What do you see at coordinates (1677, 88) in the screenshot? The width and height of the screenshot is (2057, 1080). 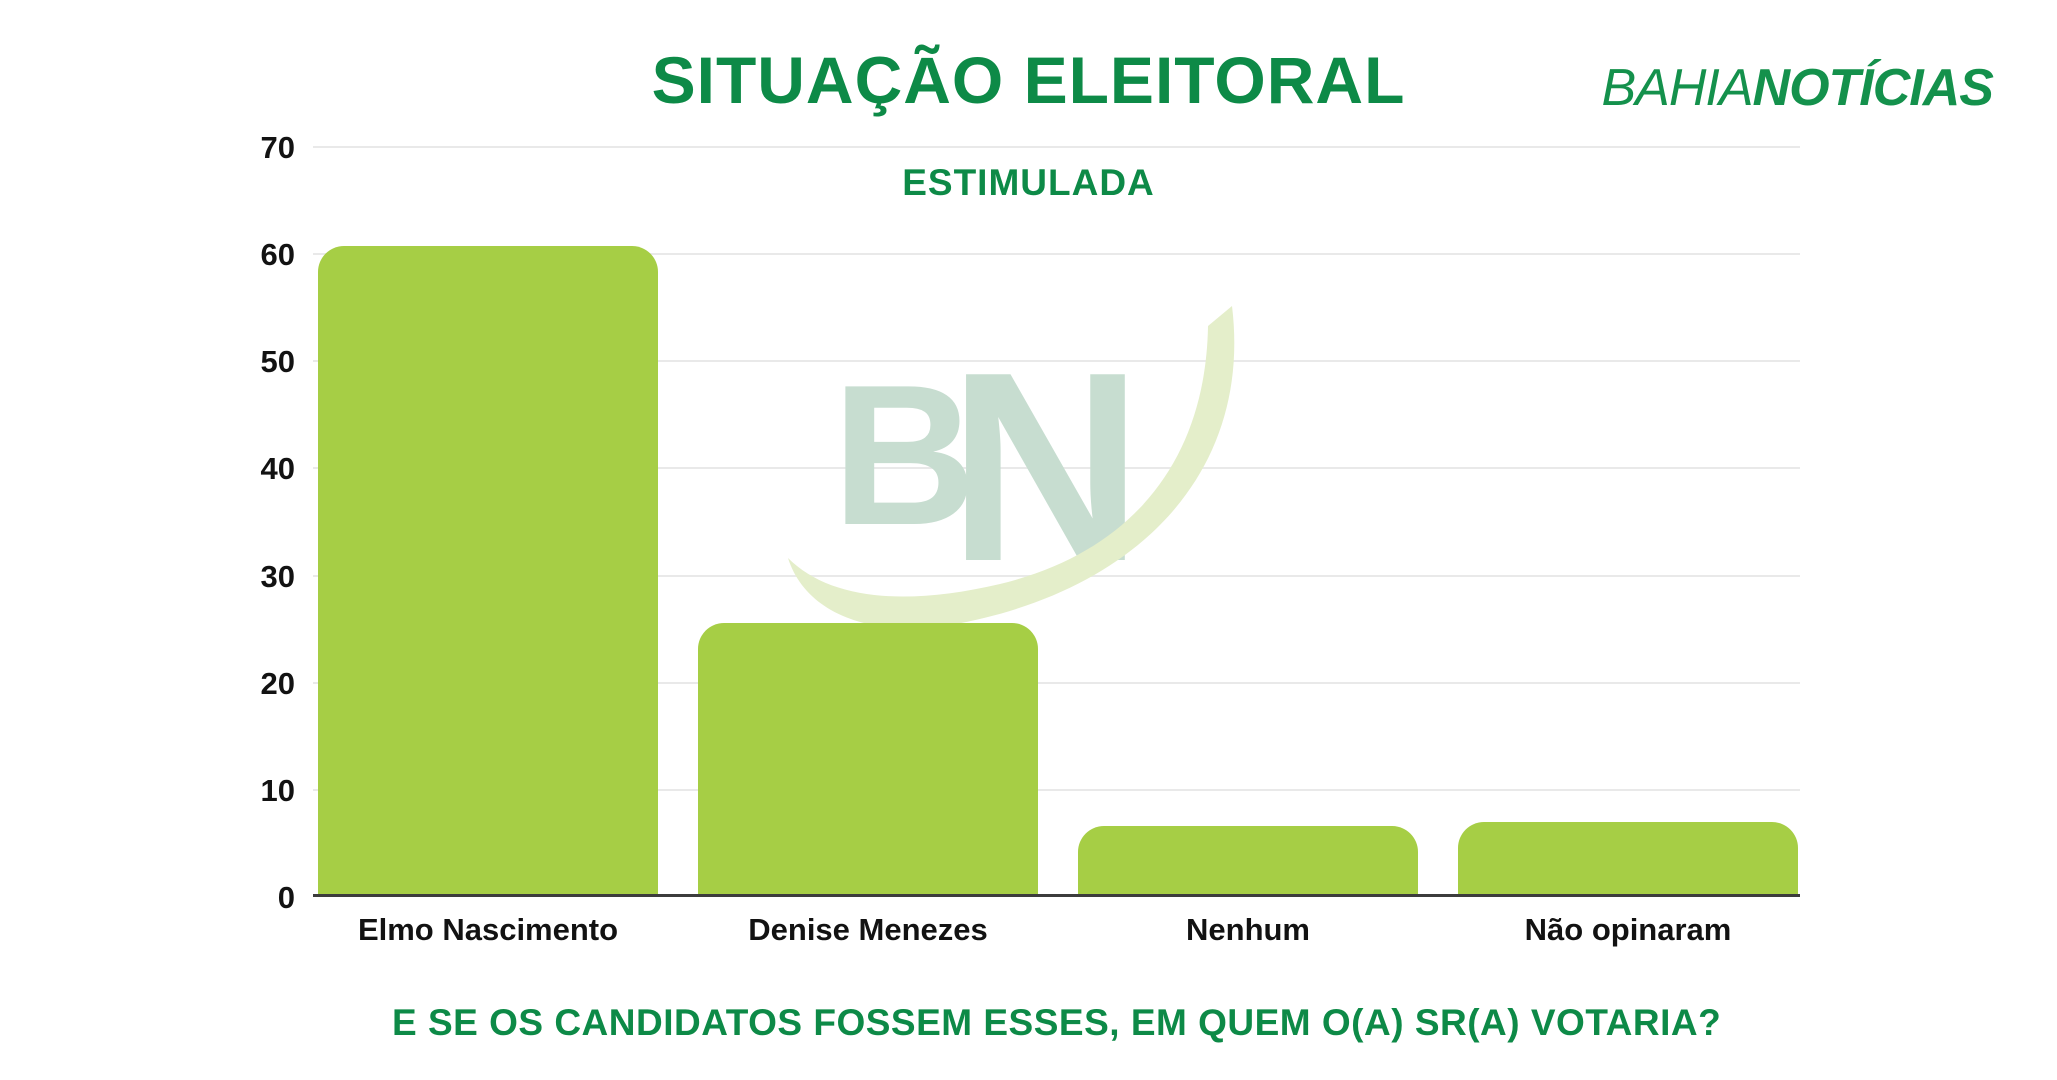 I see `brand-logo-bahia: BAHIA` at bounding box center [1677, 88].